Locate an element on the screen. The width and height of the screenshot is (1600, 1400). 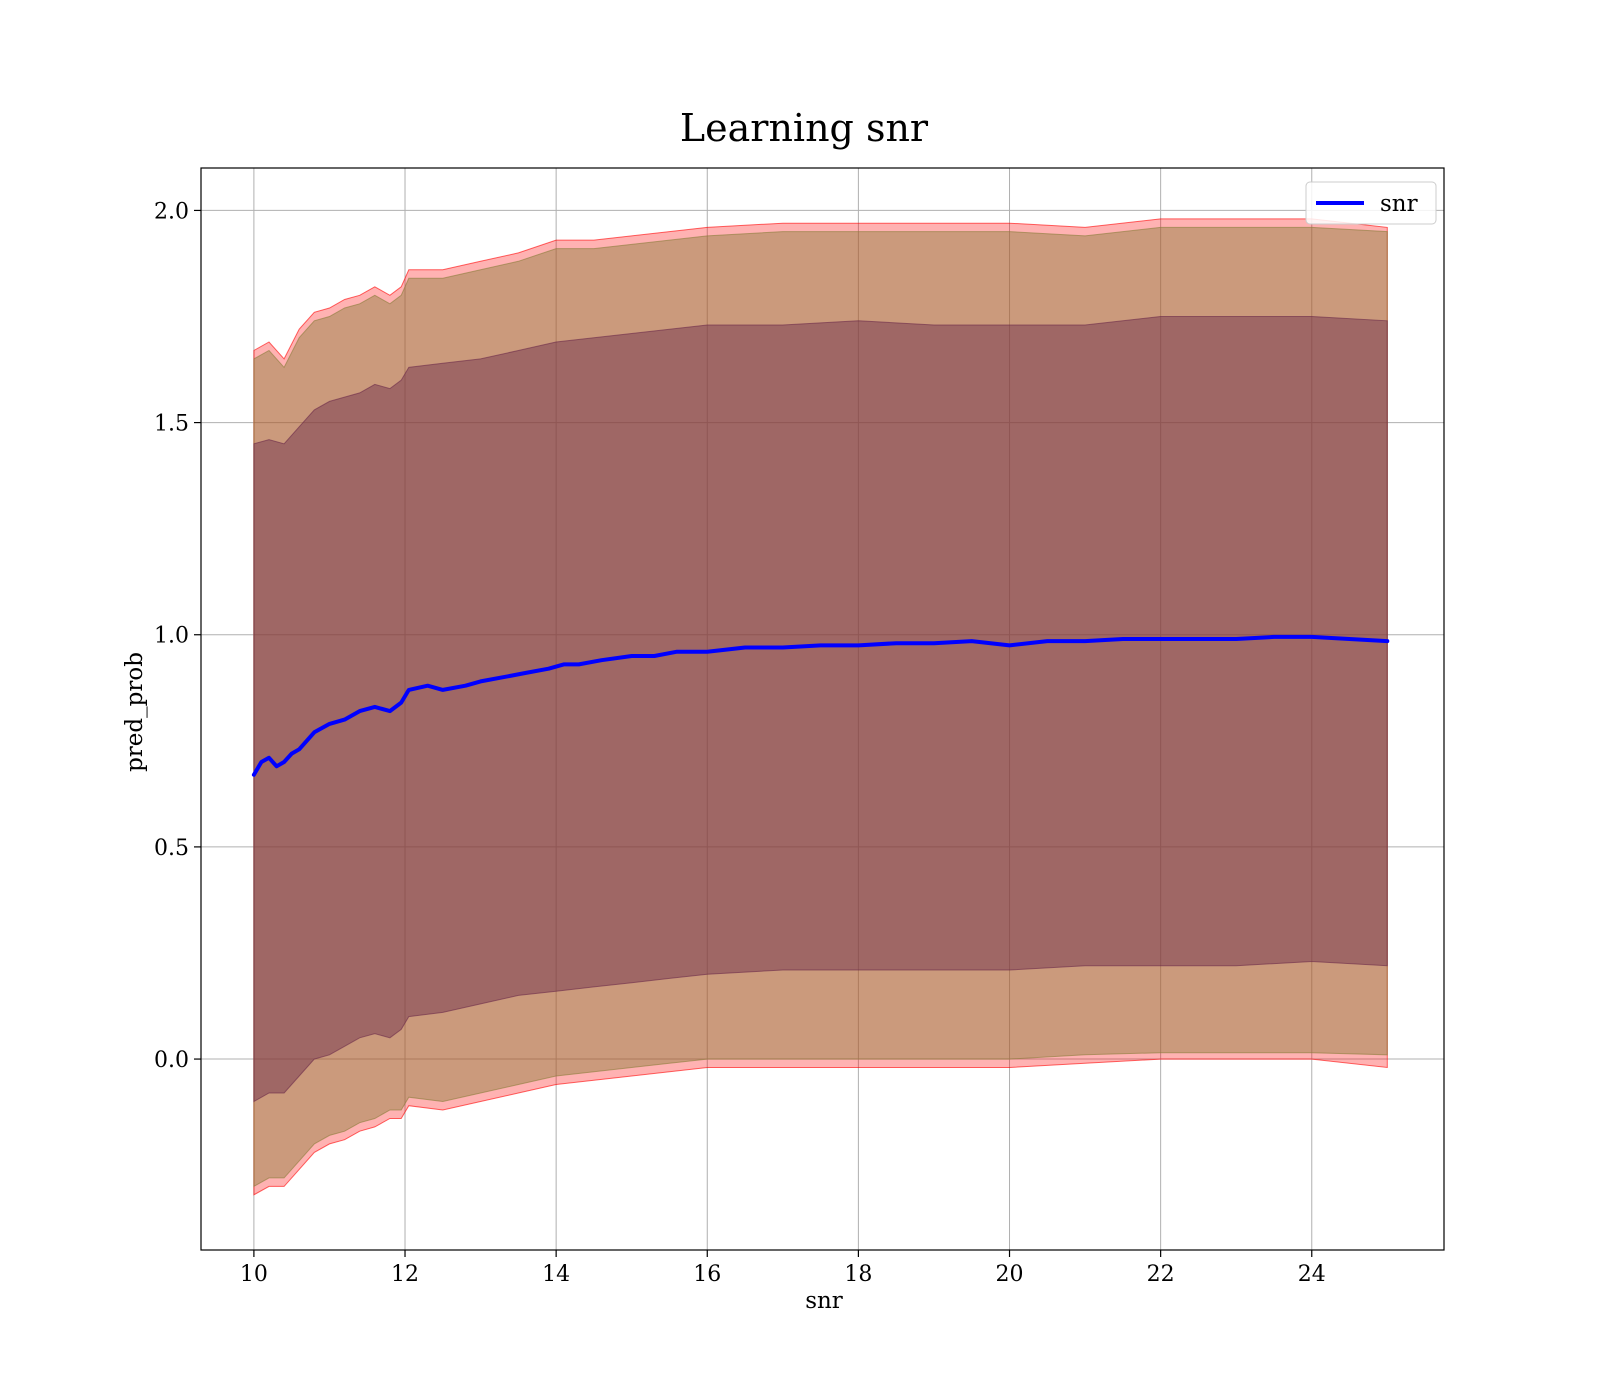
x-tick-label: 12 is located at coordinates (405, 1274).